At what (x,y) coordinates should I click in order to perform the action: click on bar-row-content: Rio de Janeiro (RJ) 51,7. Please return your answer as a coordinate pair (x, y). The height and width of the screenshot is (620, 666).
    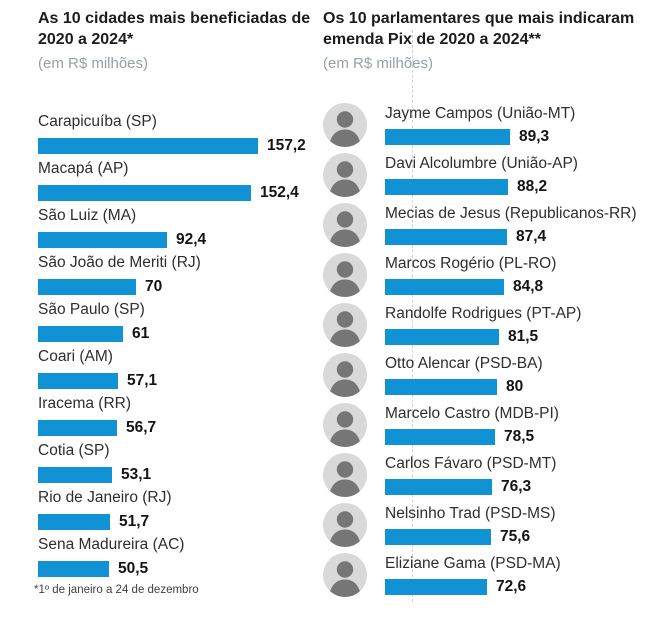
    Looking at the image, I should click on (183, 509).